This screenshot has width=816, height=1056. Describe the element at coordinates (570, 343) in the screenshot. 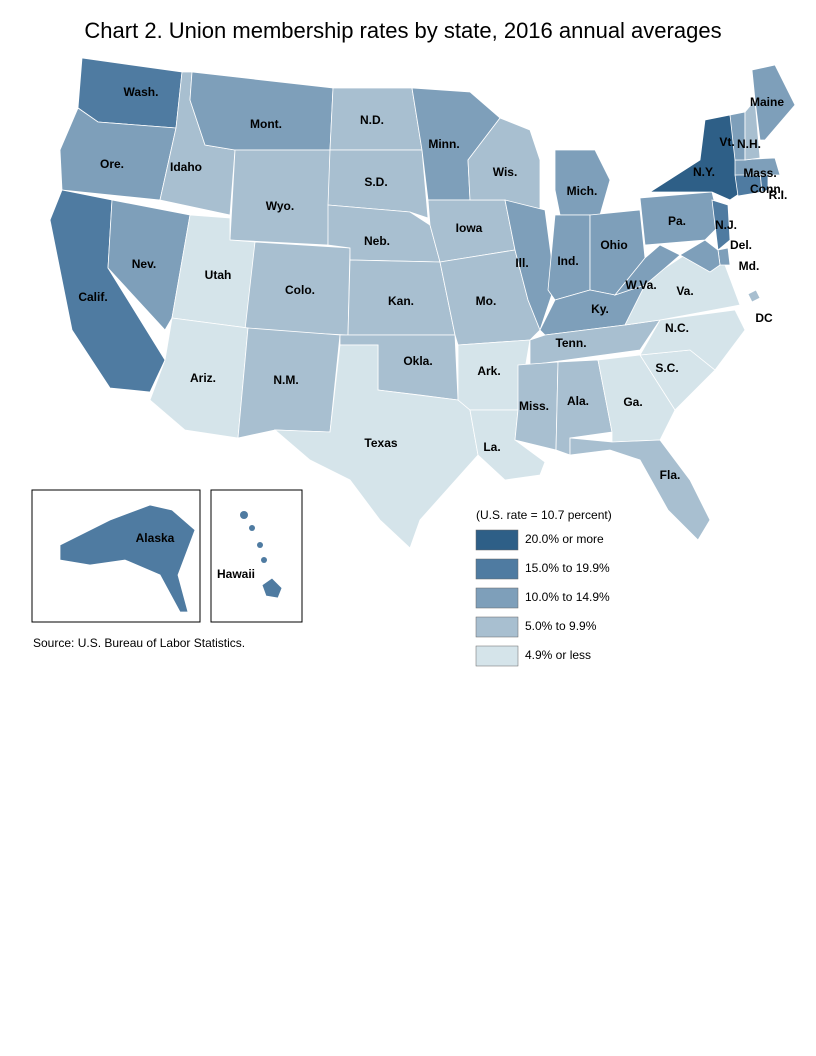

I see `state-label: Tenn.` at that location.